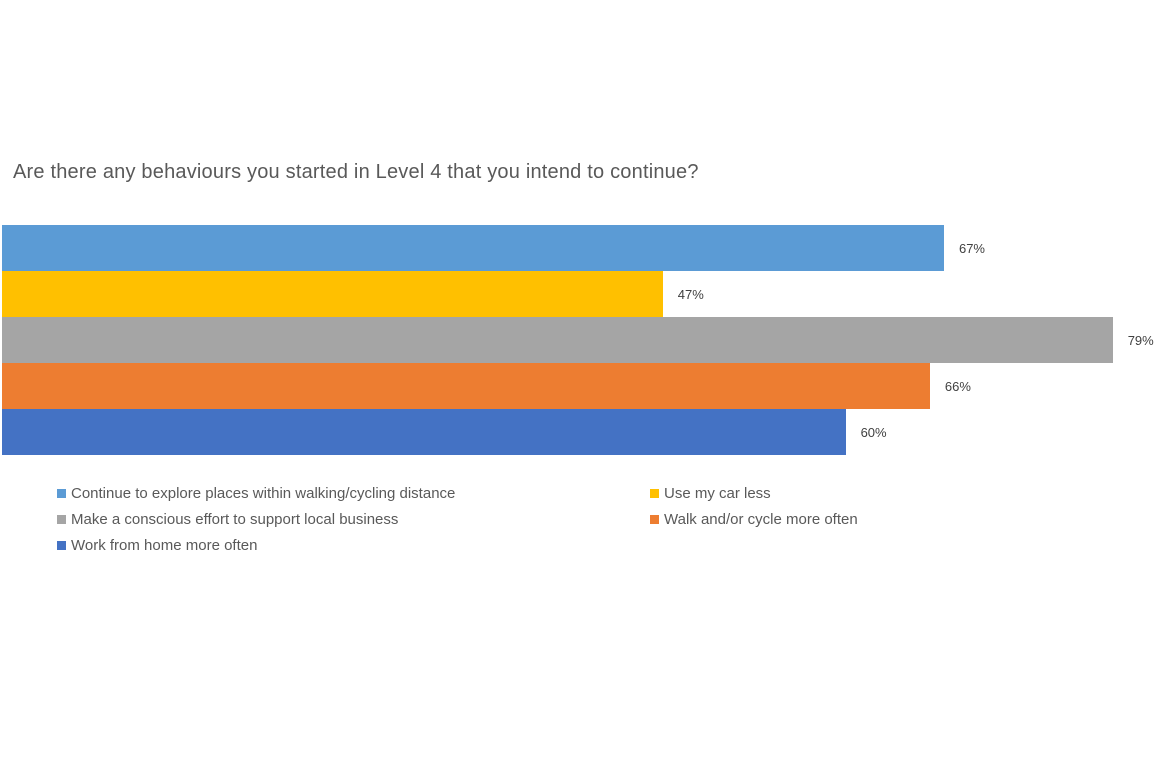 The width and height of the screenshot is (1155, 774). What do you see at coordinates (690, 294) in the screenshot?
I see `data-label: 47%` at bounding box center [690, 294].